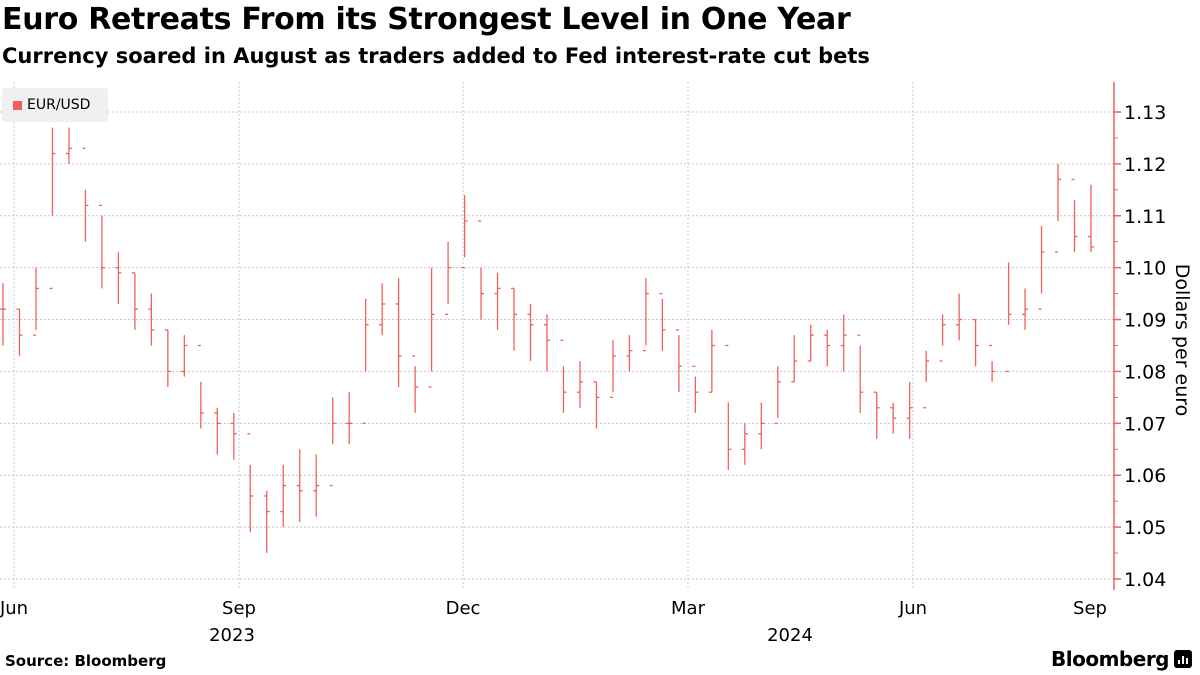  What do you see at coordinates (1145, 424) in the screenshot?
I see `y-tick-label: 1.07` at bounding box center [1145, 424].